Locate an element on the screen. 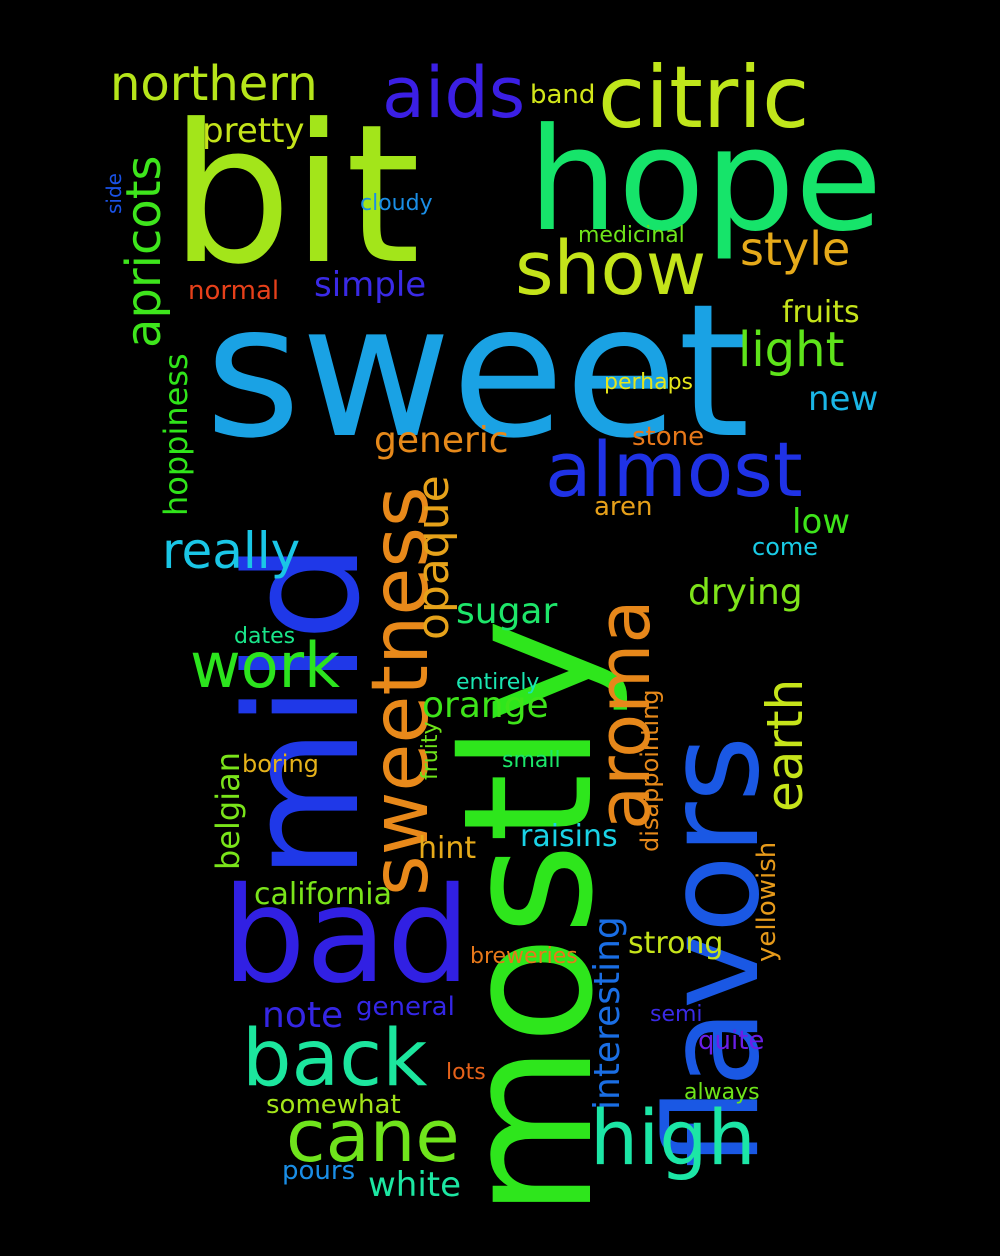 The height and width of the screenshot is (1256, 1000). word-stone: stone is located at coordinates (668, 437).